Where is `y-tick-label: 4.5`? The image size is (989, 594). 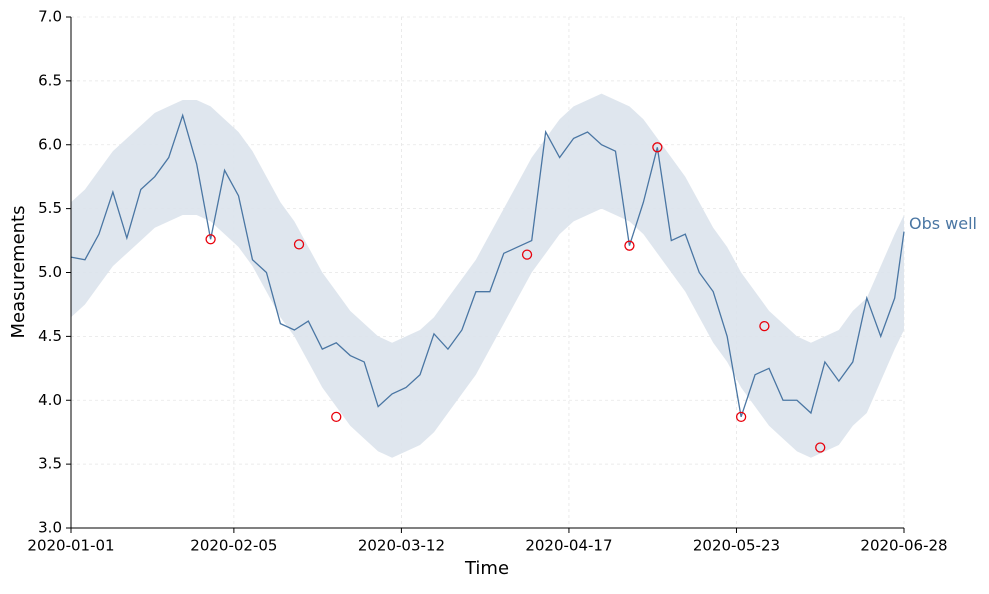 y-tick-label: 4.5 is located at coordinates (50, 336).